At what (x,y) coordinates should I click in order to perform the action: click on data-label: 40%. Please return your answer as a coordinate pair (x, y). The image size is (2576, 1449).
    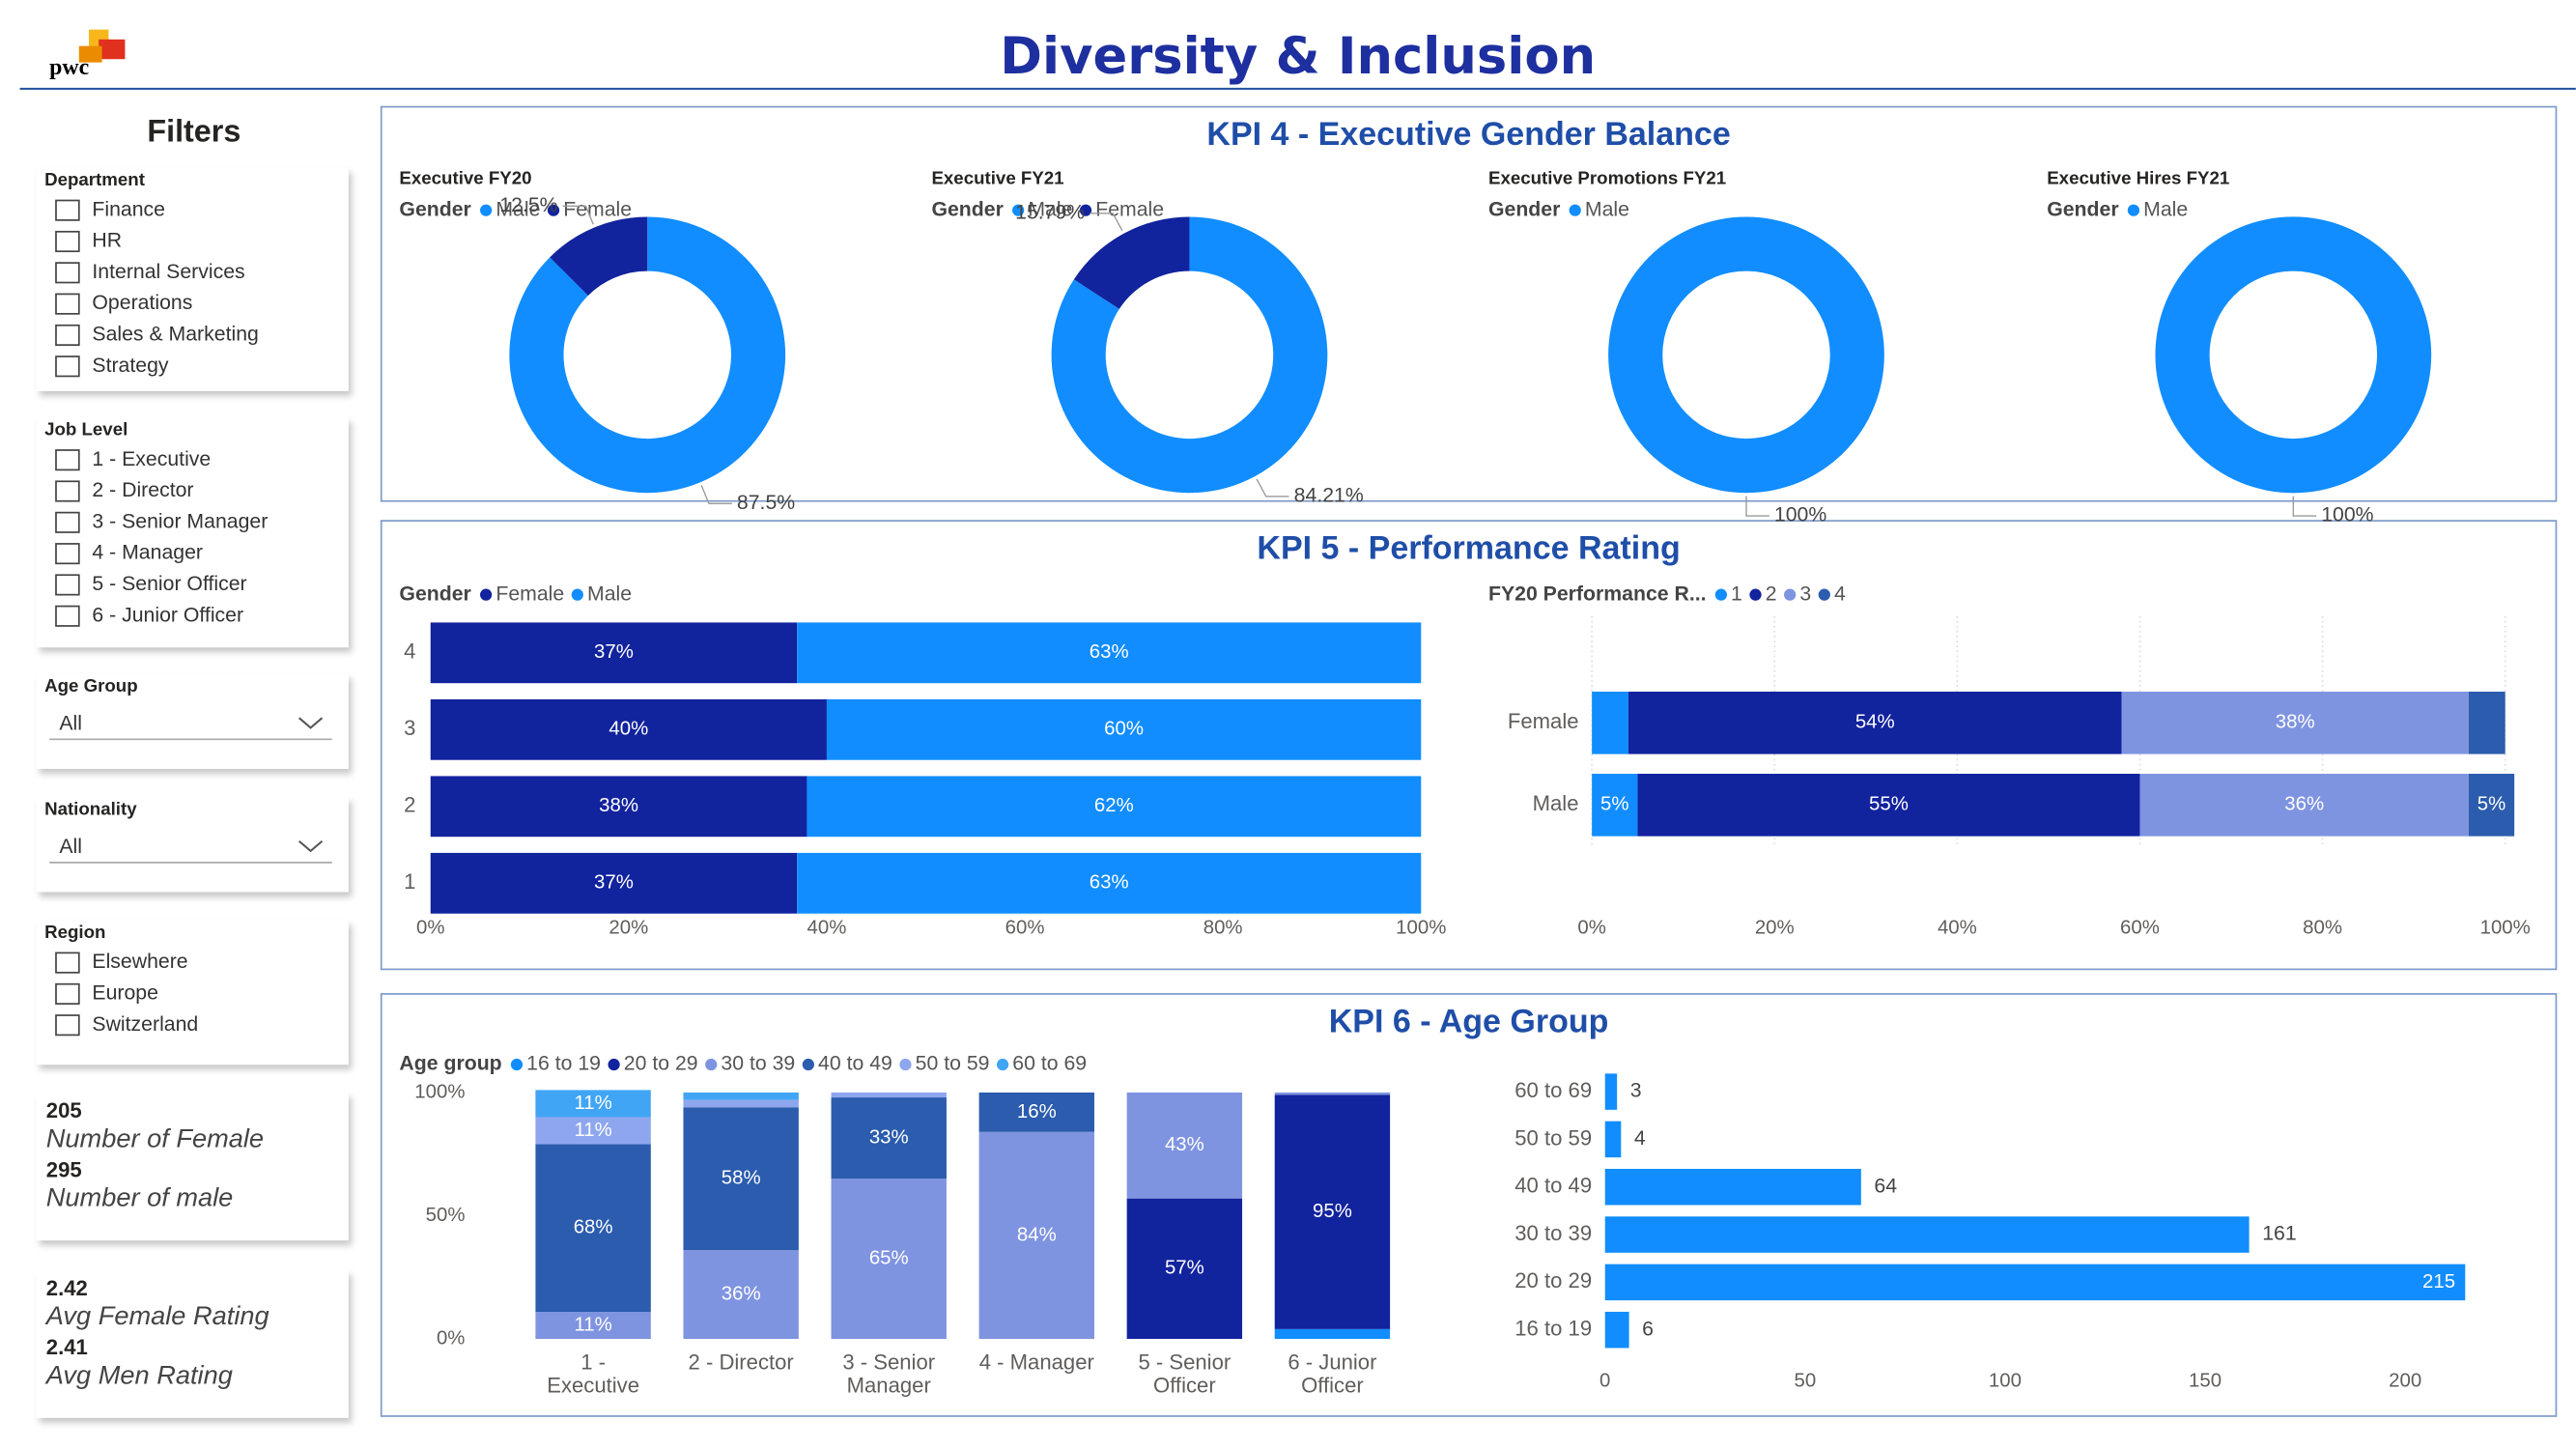
    Looking at the image, I should click on (628, 729).